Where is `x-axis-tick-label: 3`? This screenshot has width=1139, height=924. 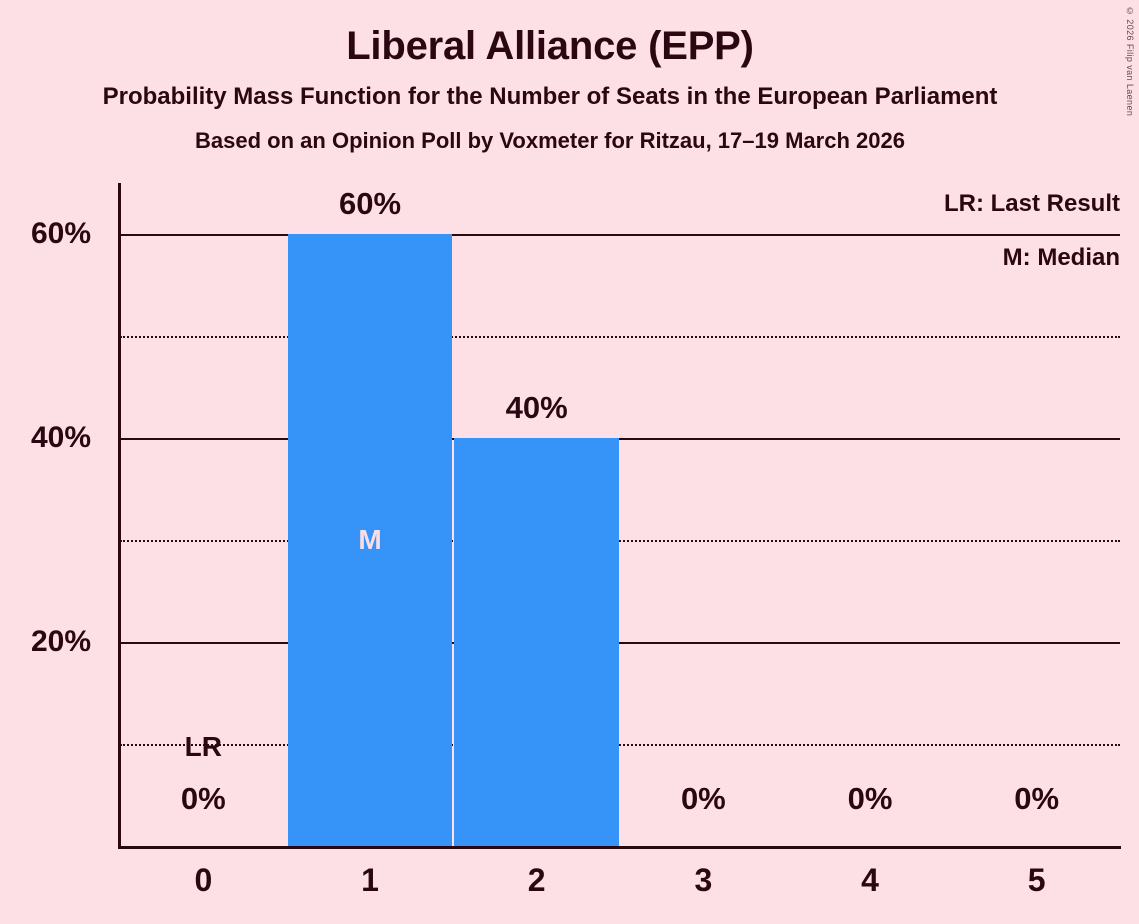 x-axis-tick-label: 3 is located at coordinates (703, 880).